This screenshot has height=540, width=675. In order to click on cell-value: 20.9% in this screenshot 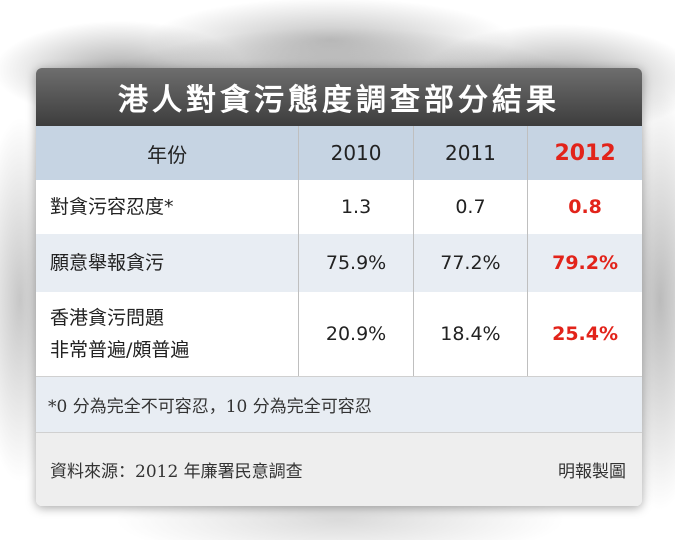, I will do `click(356, 334)`.